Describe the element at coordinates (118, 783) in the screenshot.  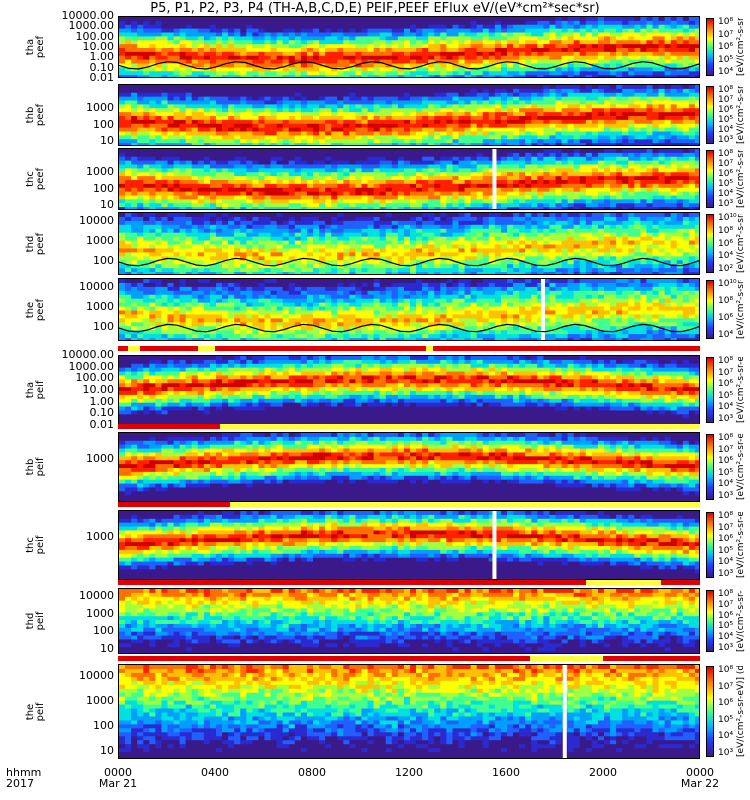
I see `x-date-label: Mar 21` at that location.